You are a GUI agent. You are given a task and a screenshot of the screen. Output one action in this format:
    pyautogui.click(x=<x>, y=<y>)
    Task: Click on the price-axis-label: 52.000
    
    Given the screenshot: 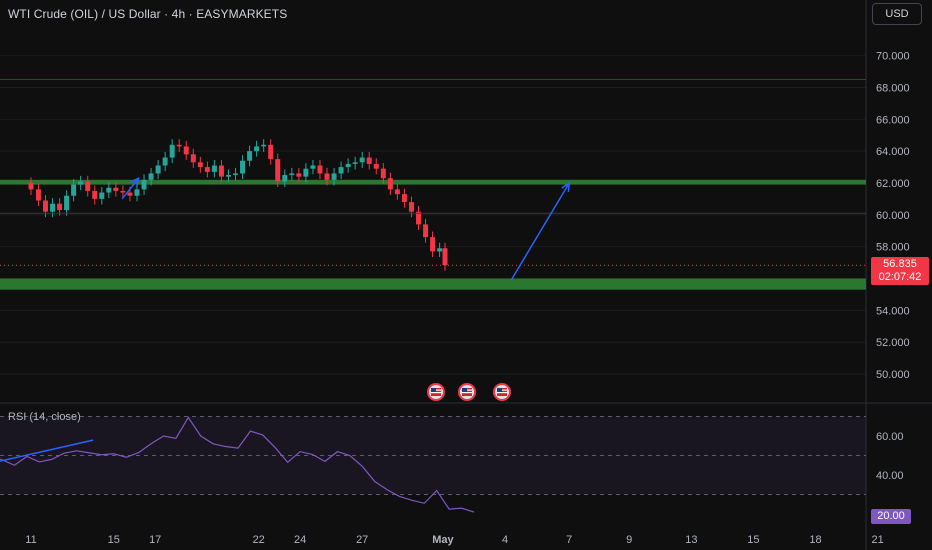 What is the action you would take?
    pyautogui.click(x=893, y=343)
    